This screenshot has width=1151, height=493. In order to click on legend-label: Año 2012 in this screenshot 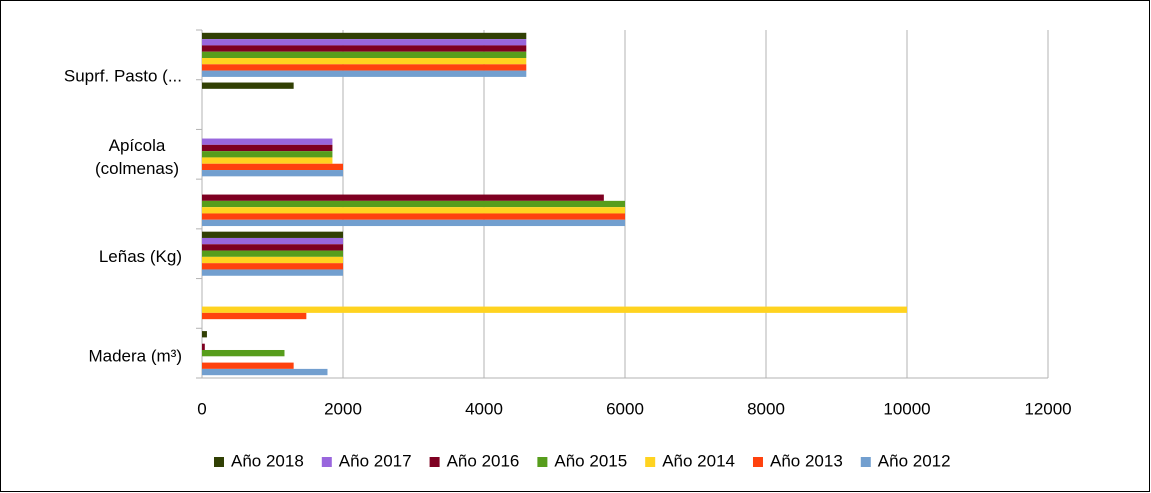, I will do `click(914, 460)`.